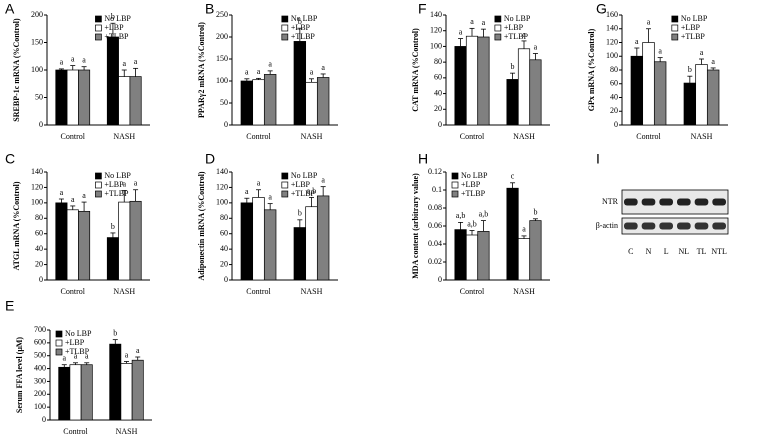 This screenshot has height=445, width=760. I want to click on y-tick-label: 700, so click(40, 329).